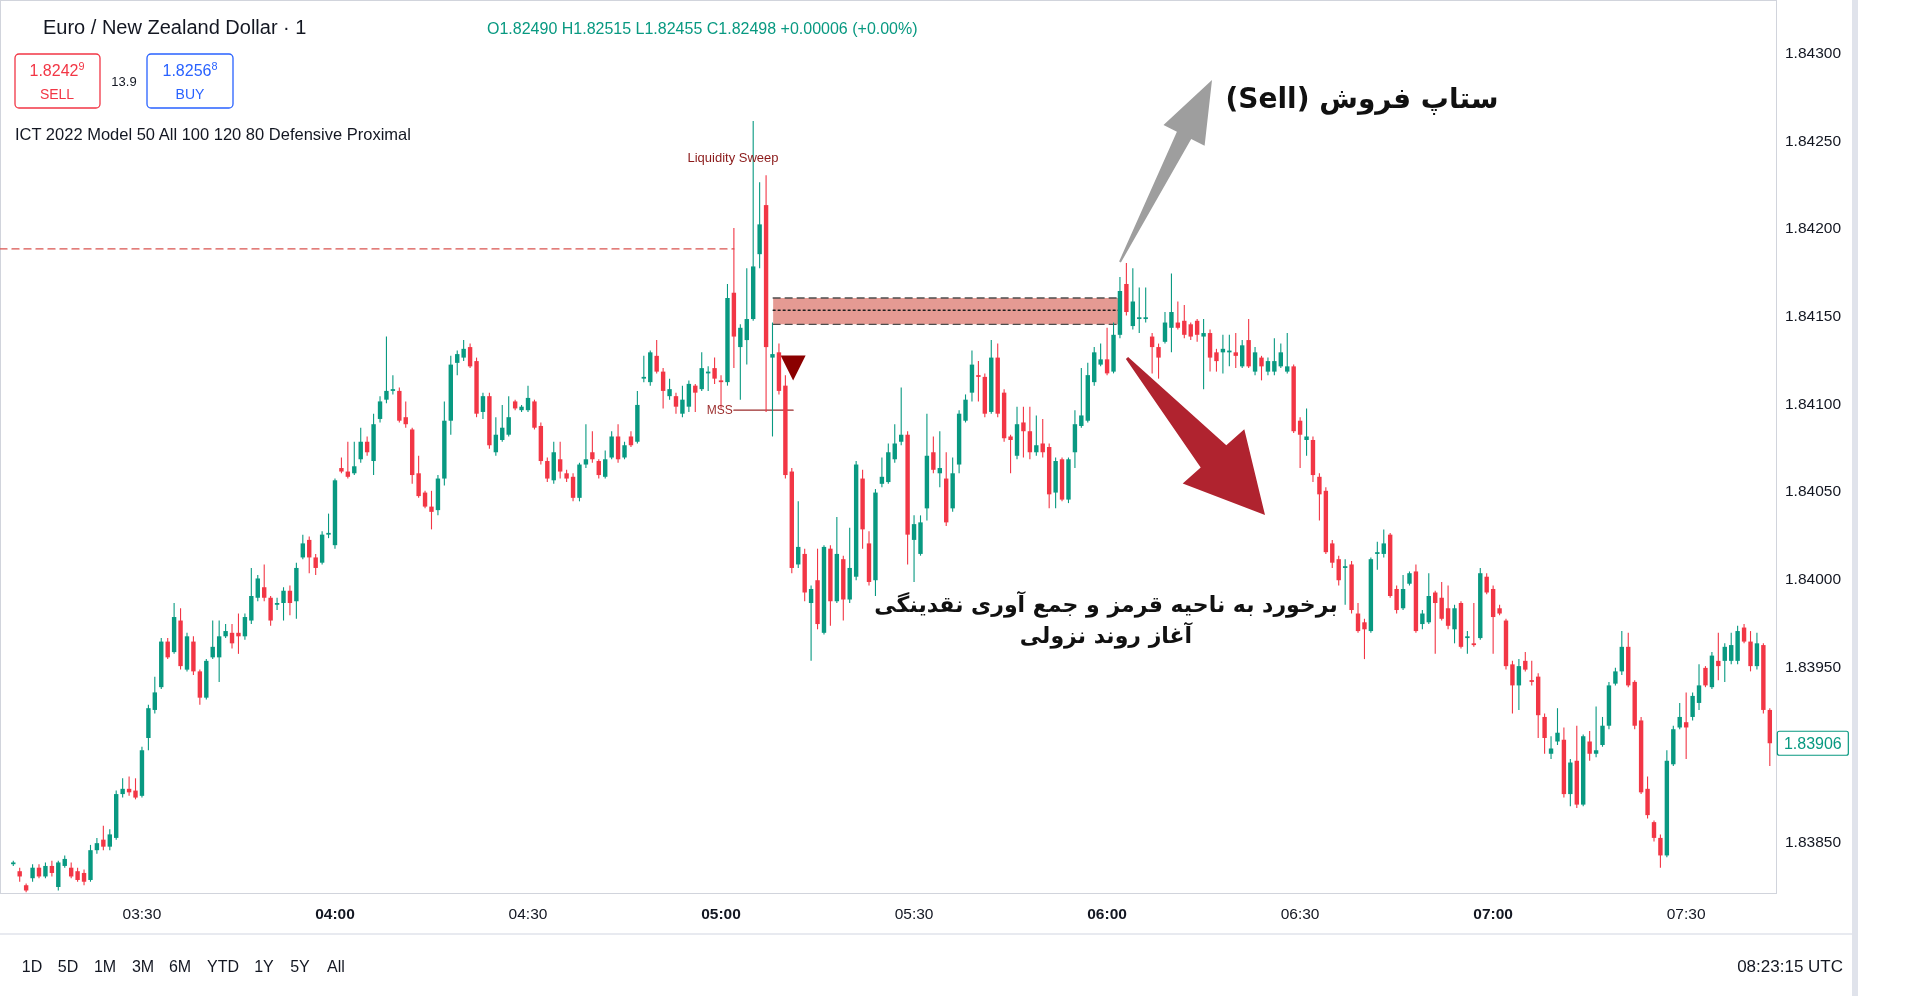 This screenshot has width=1920, height=996. Describe the element at coordinates (142, 913) in the screenshot. I see `x-tick-label: 03:30` at that location.